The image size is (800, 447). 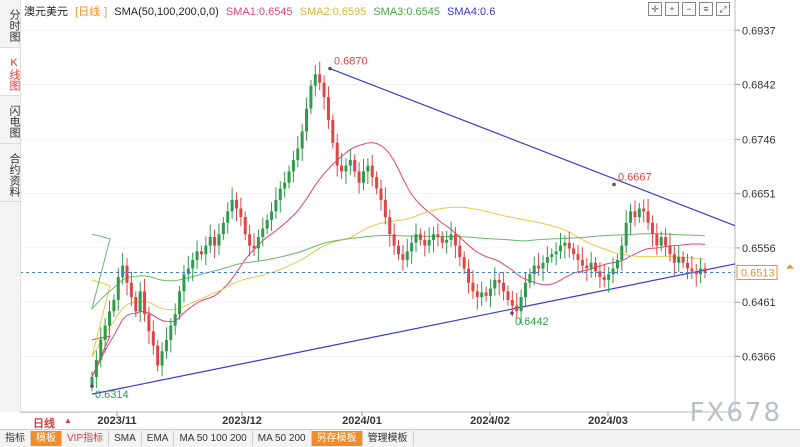 I want to click on y-tick-label: 0.6651, so click(x=759, y=195).